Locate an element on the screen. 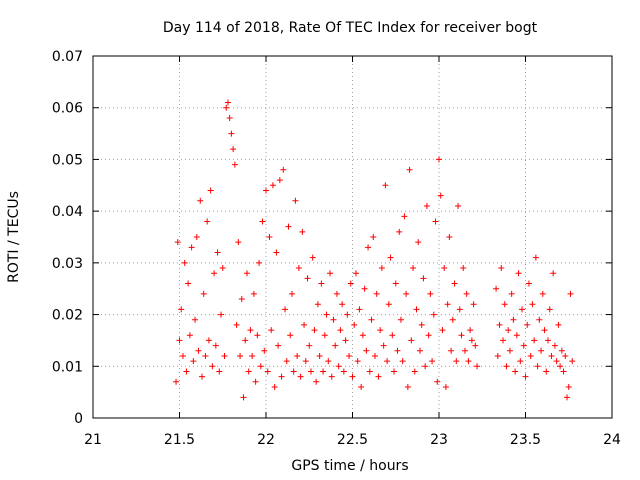  x-tick-label: 21 is located at coordinates (93, 440).